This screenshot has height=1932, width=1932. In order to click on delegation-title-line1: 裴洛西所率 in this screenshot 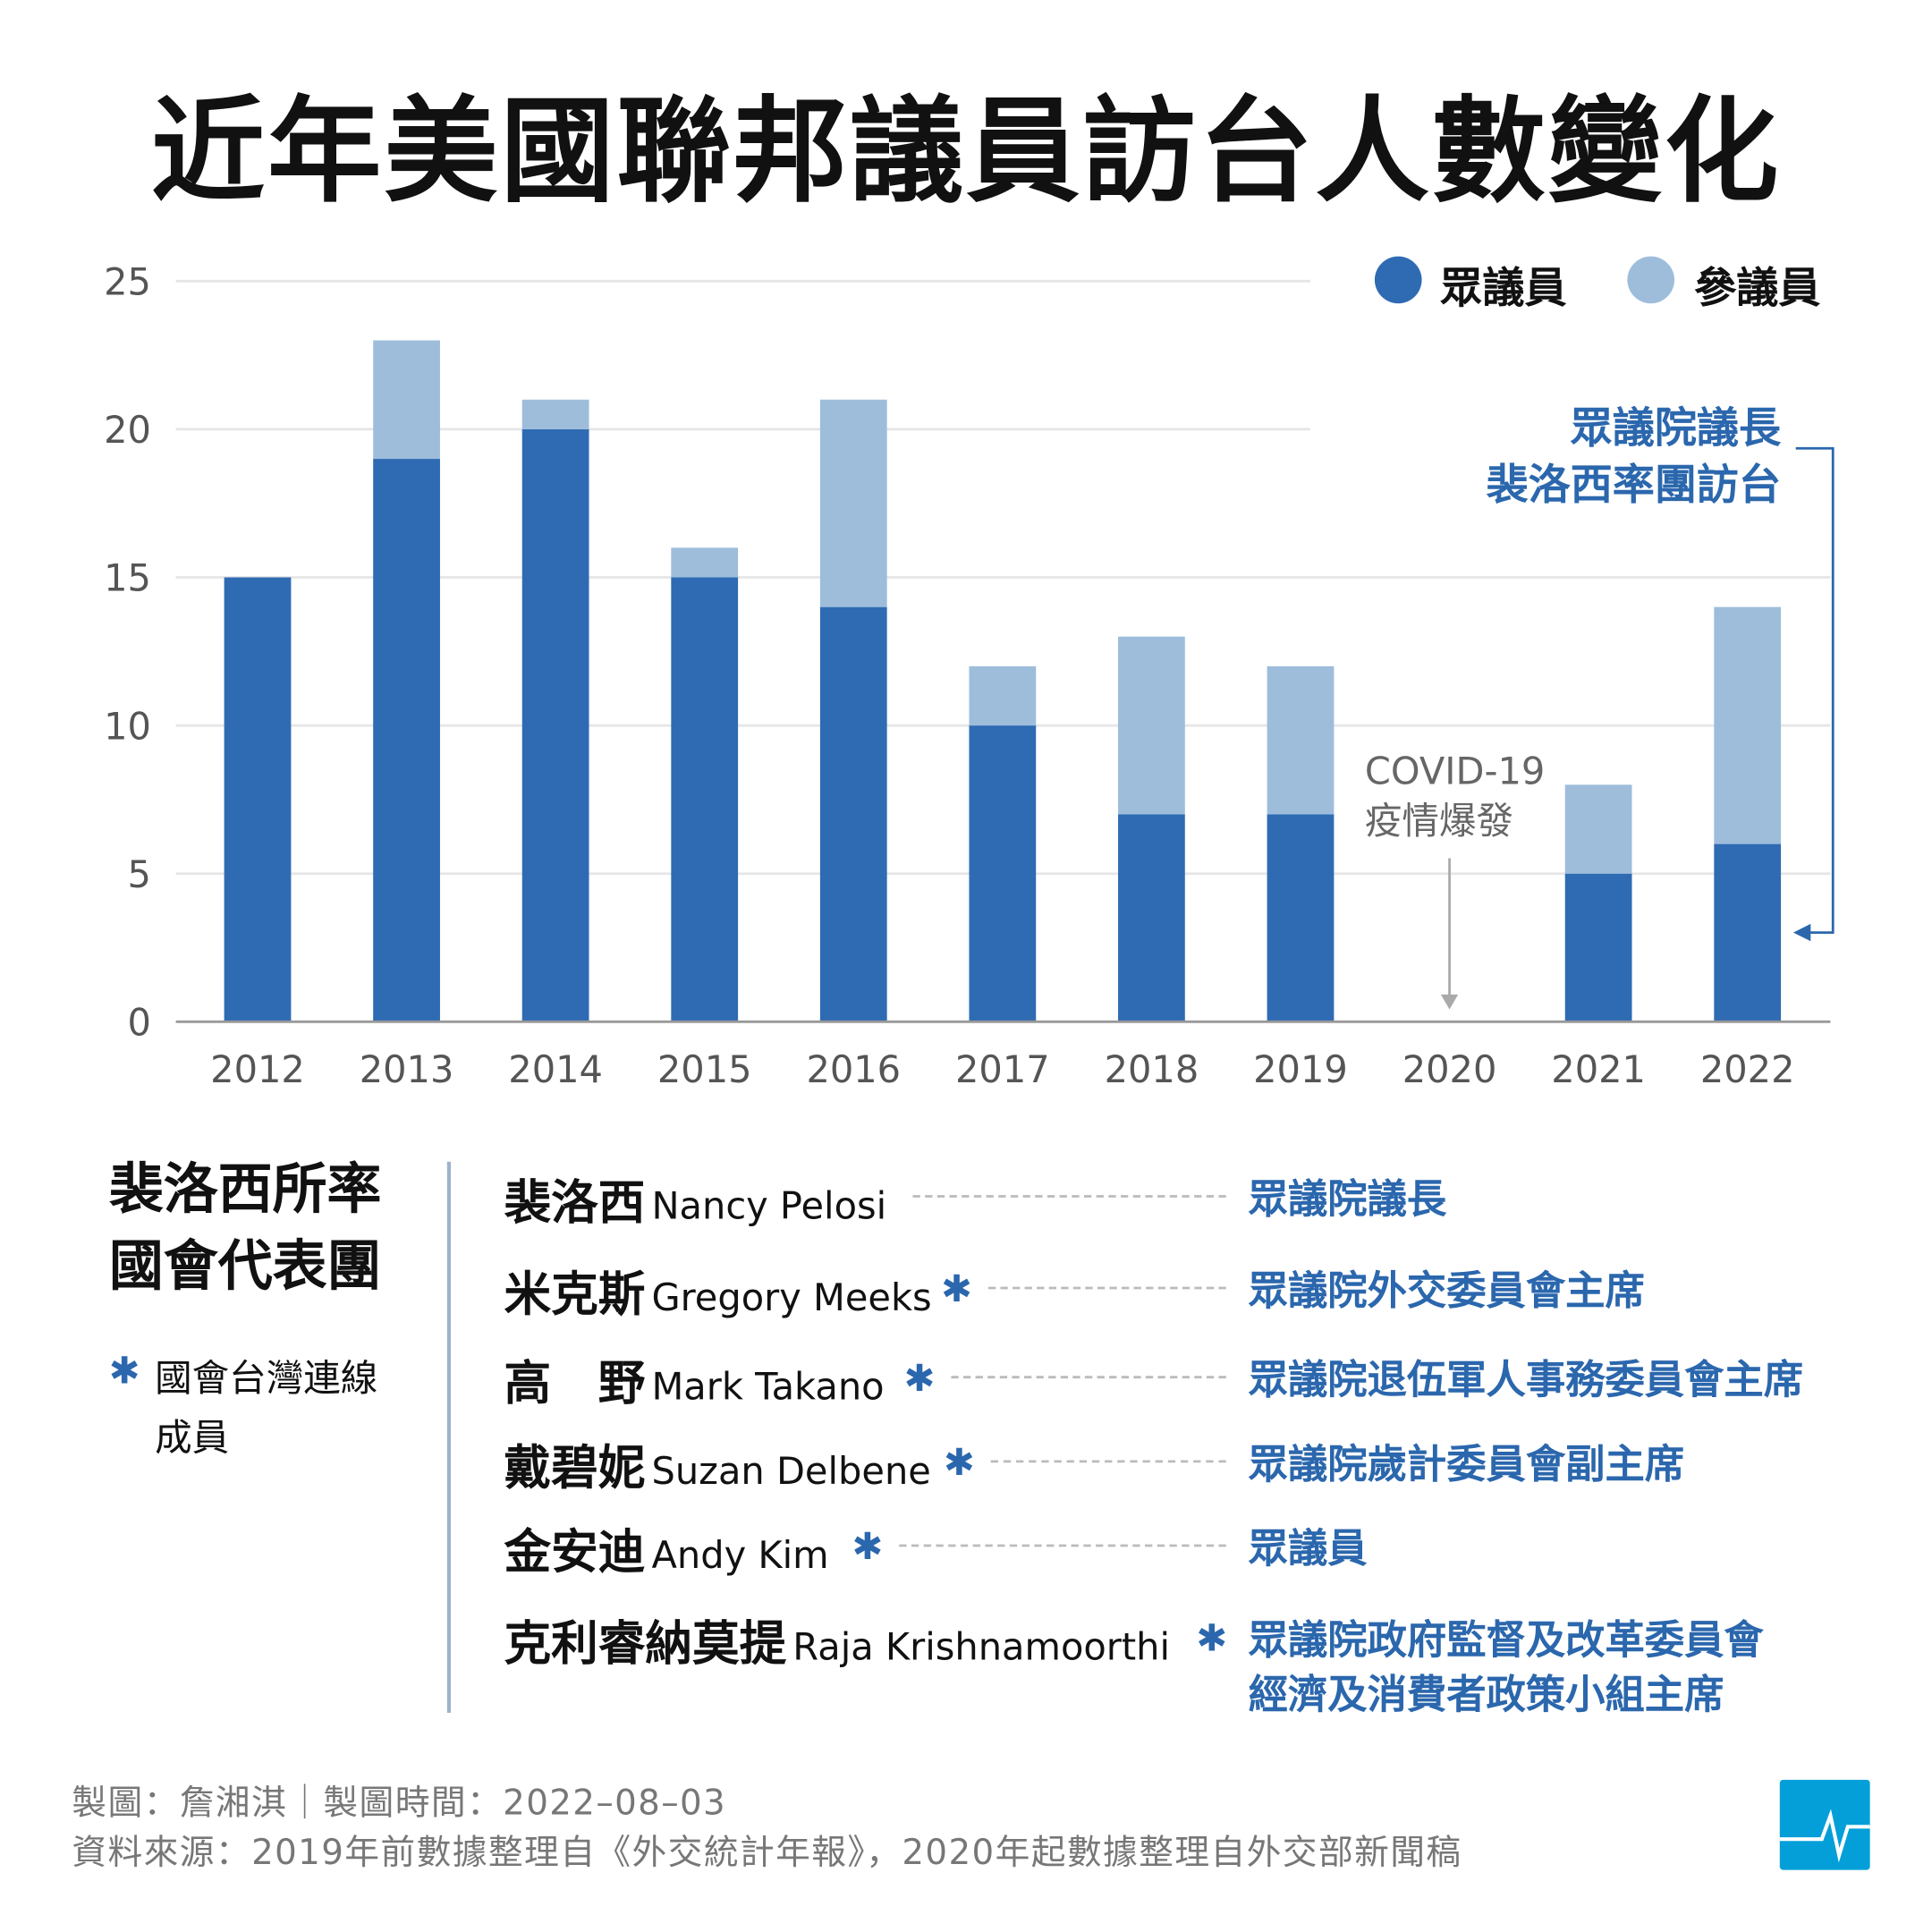, I will do `click(245, 1189)`.